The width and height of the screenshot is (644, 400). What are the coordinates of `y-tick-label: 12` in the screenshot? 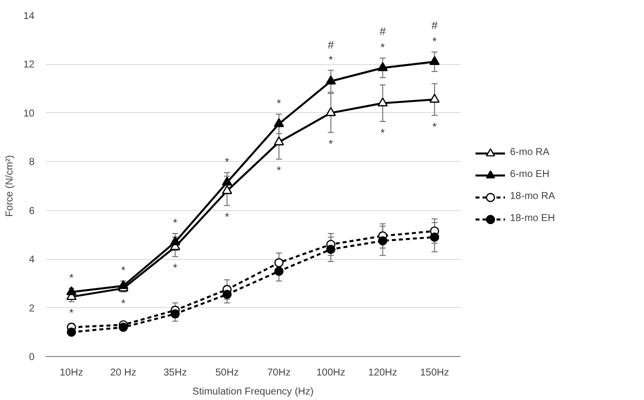 It's located at (29, 65).